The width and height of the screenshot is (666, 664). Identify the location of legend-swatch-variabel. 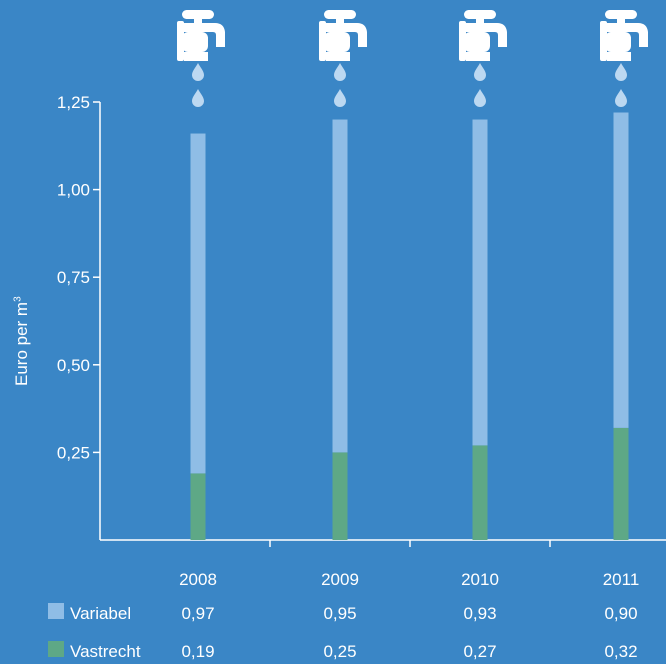
(56, 611).